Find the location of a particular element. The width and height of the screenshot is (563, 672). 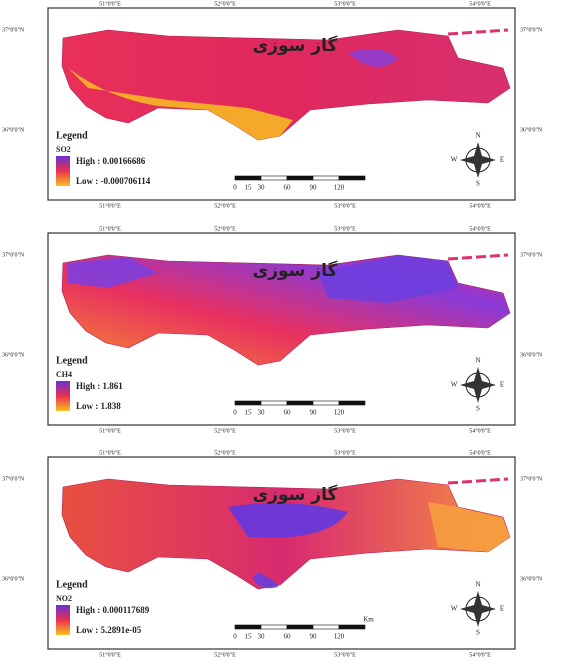

province-shape is located at coordinates (286, 85).